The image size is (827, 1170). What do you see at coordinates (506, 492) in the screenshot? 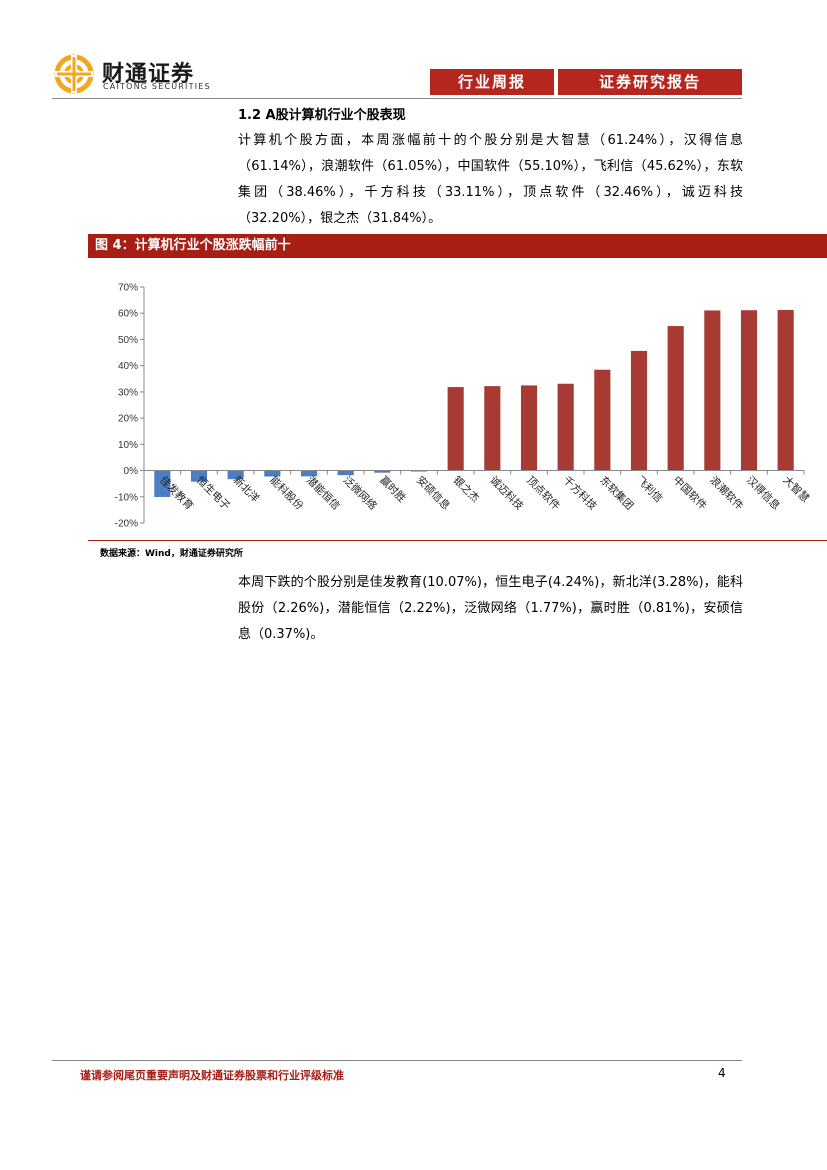
I see `x-category-label: 诚迈科技` at bounding box center [506, 492].